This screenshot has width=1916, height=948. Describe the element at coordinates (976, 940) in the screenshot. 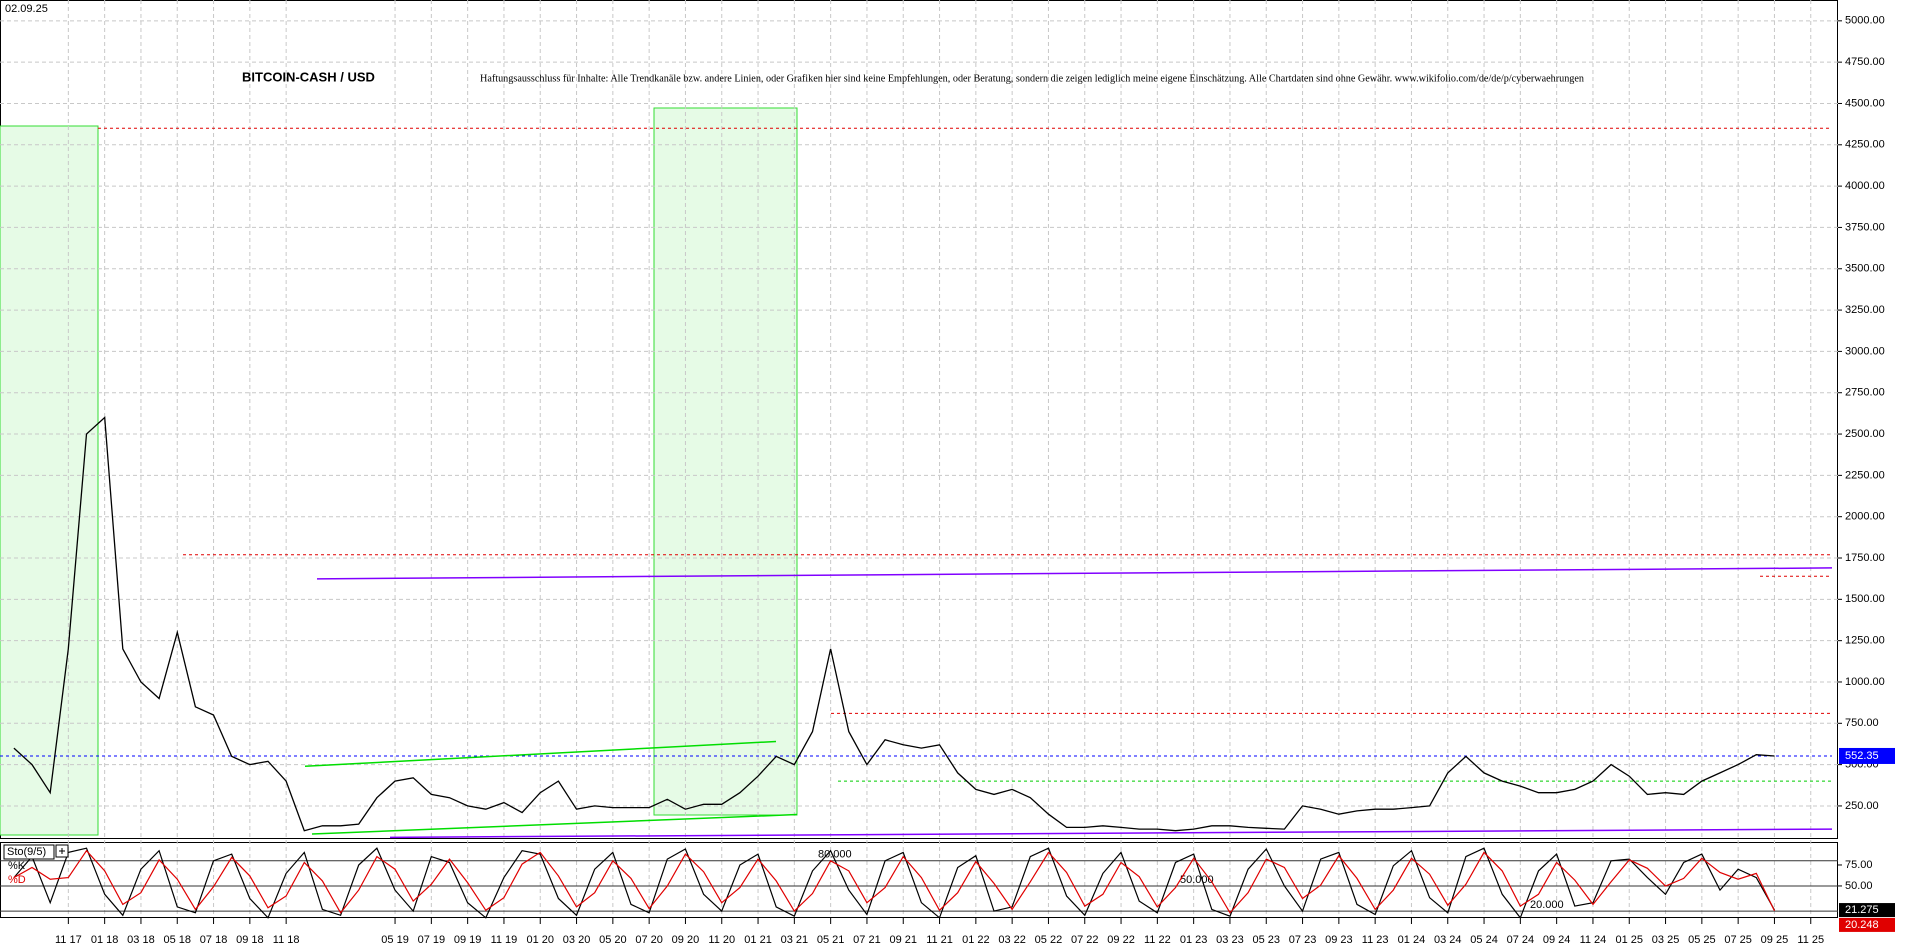

I see `x-tick-label: 01 22` at that location.